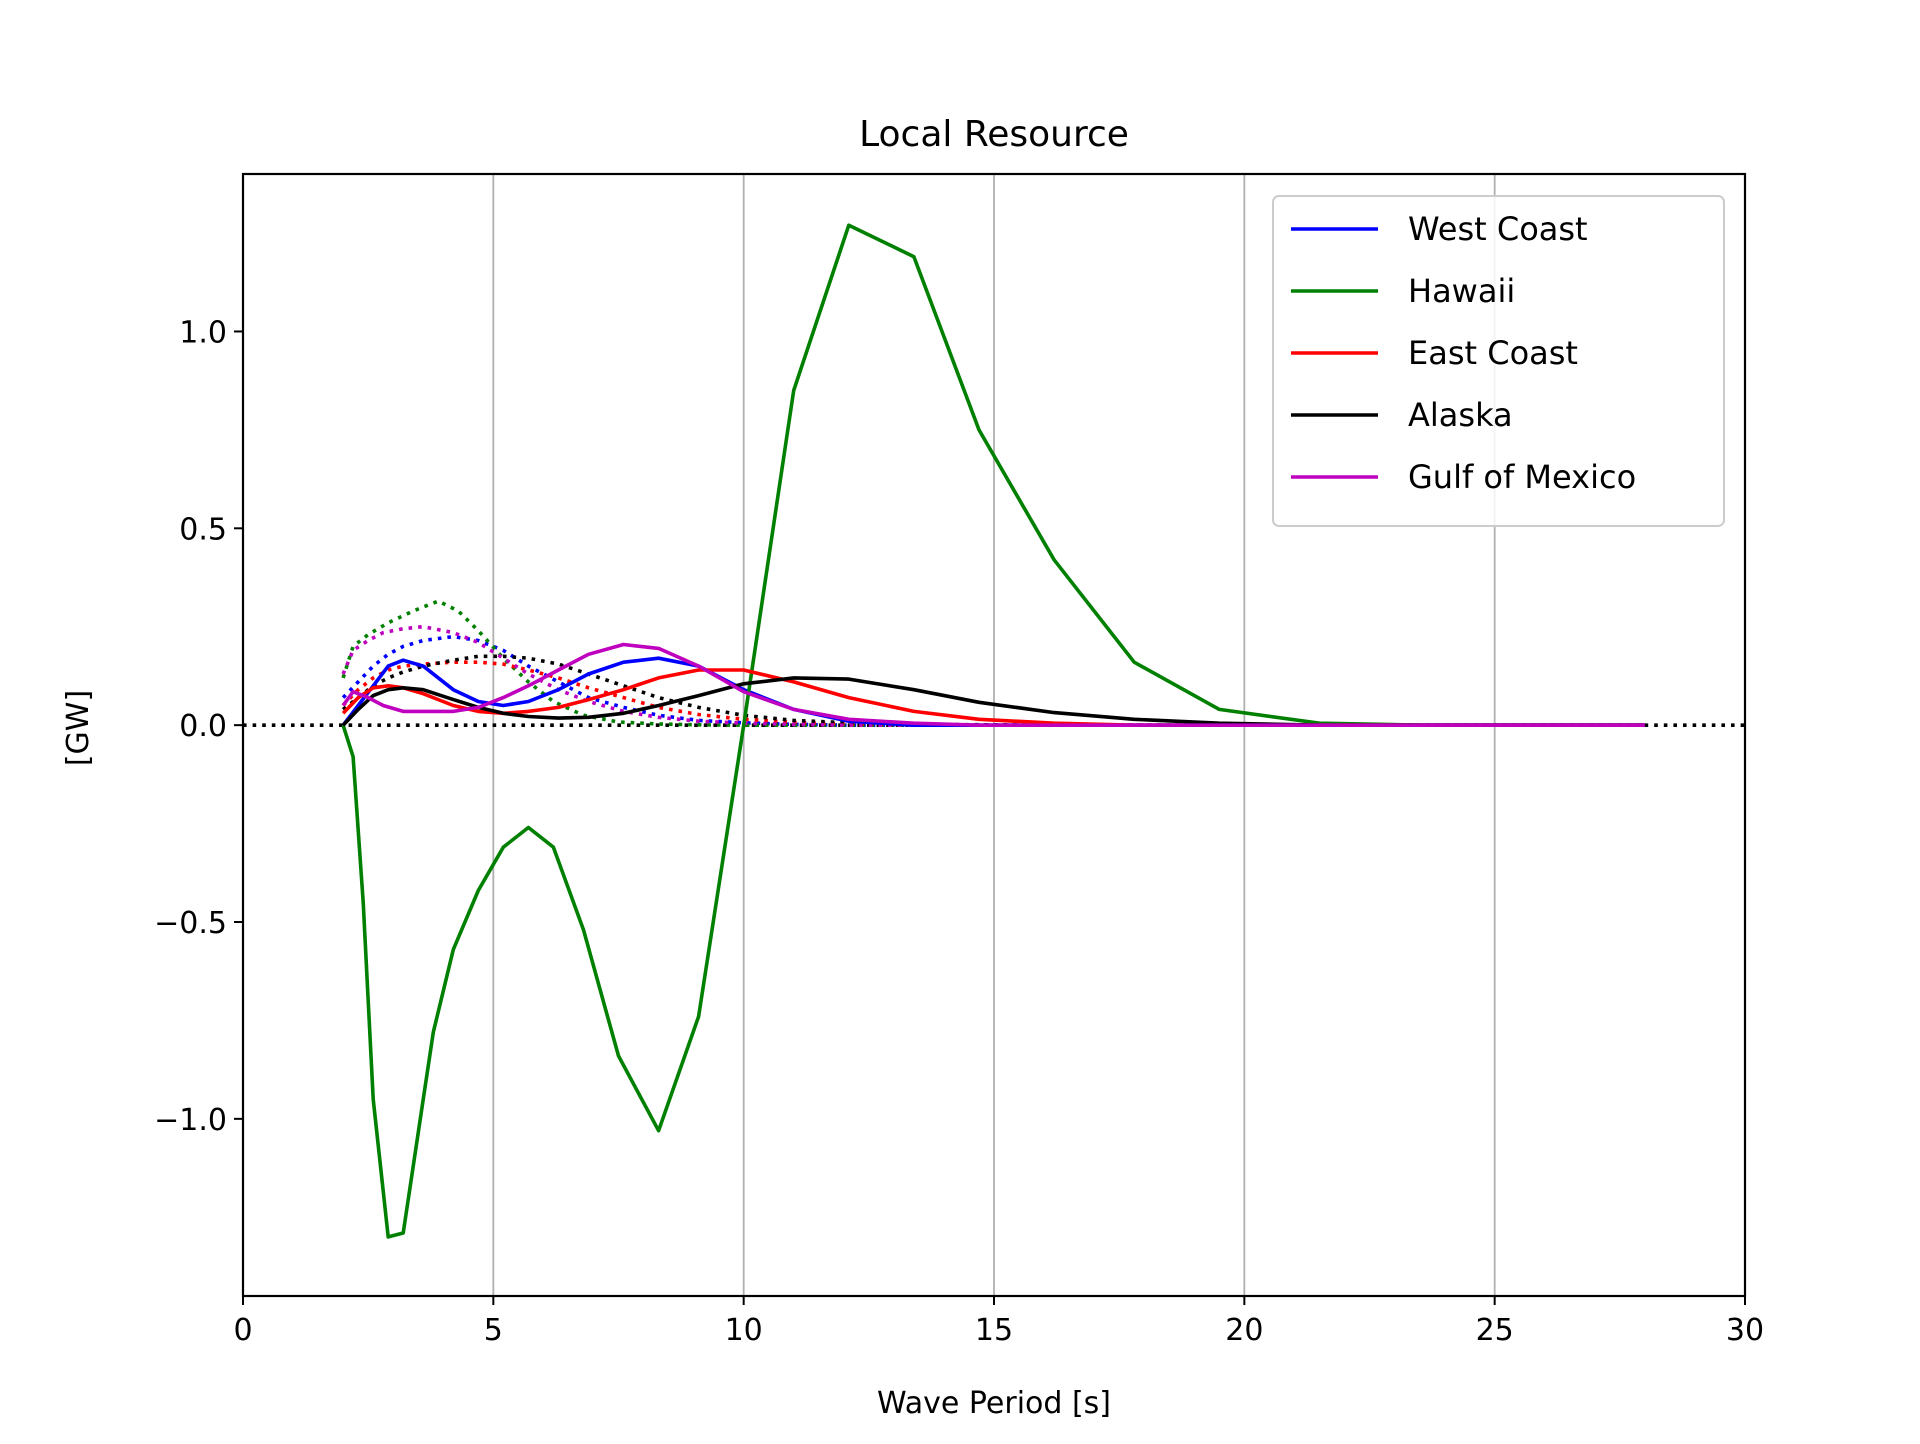  I want to click on legend-label-east-coast: East Coast, so click(1493, 353).